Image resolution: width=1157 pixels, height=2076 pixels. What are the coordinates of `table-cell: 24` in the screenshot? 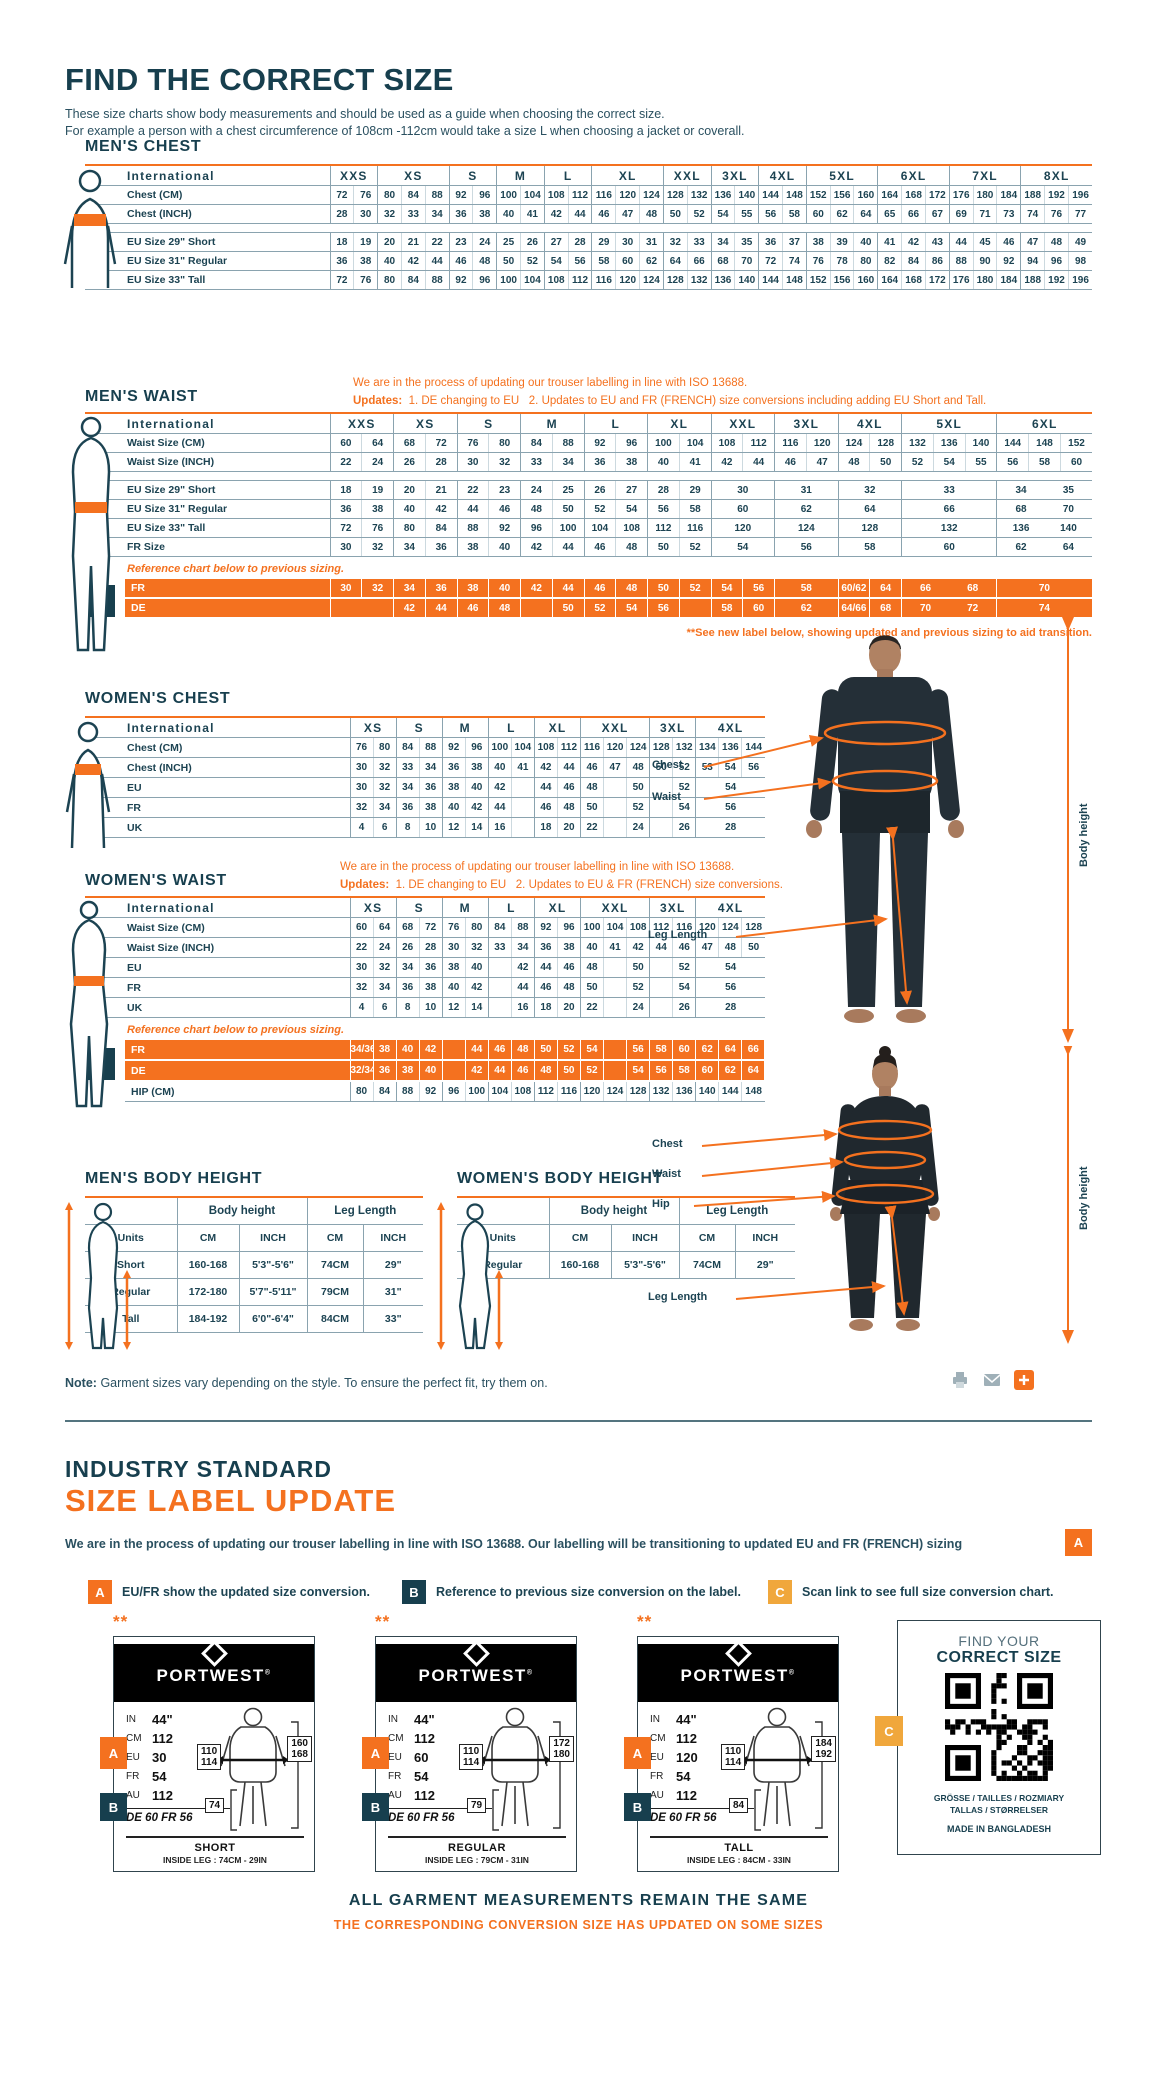 It's located at (485, 242).